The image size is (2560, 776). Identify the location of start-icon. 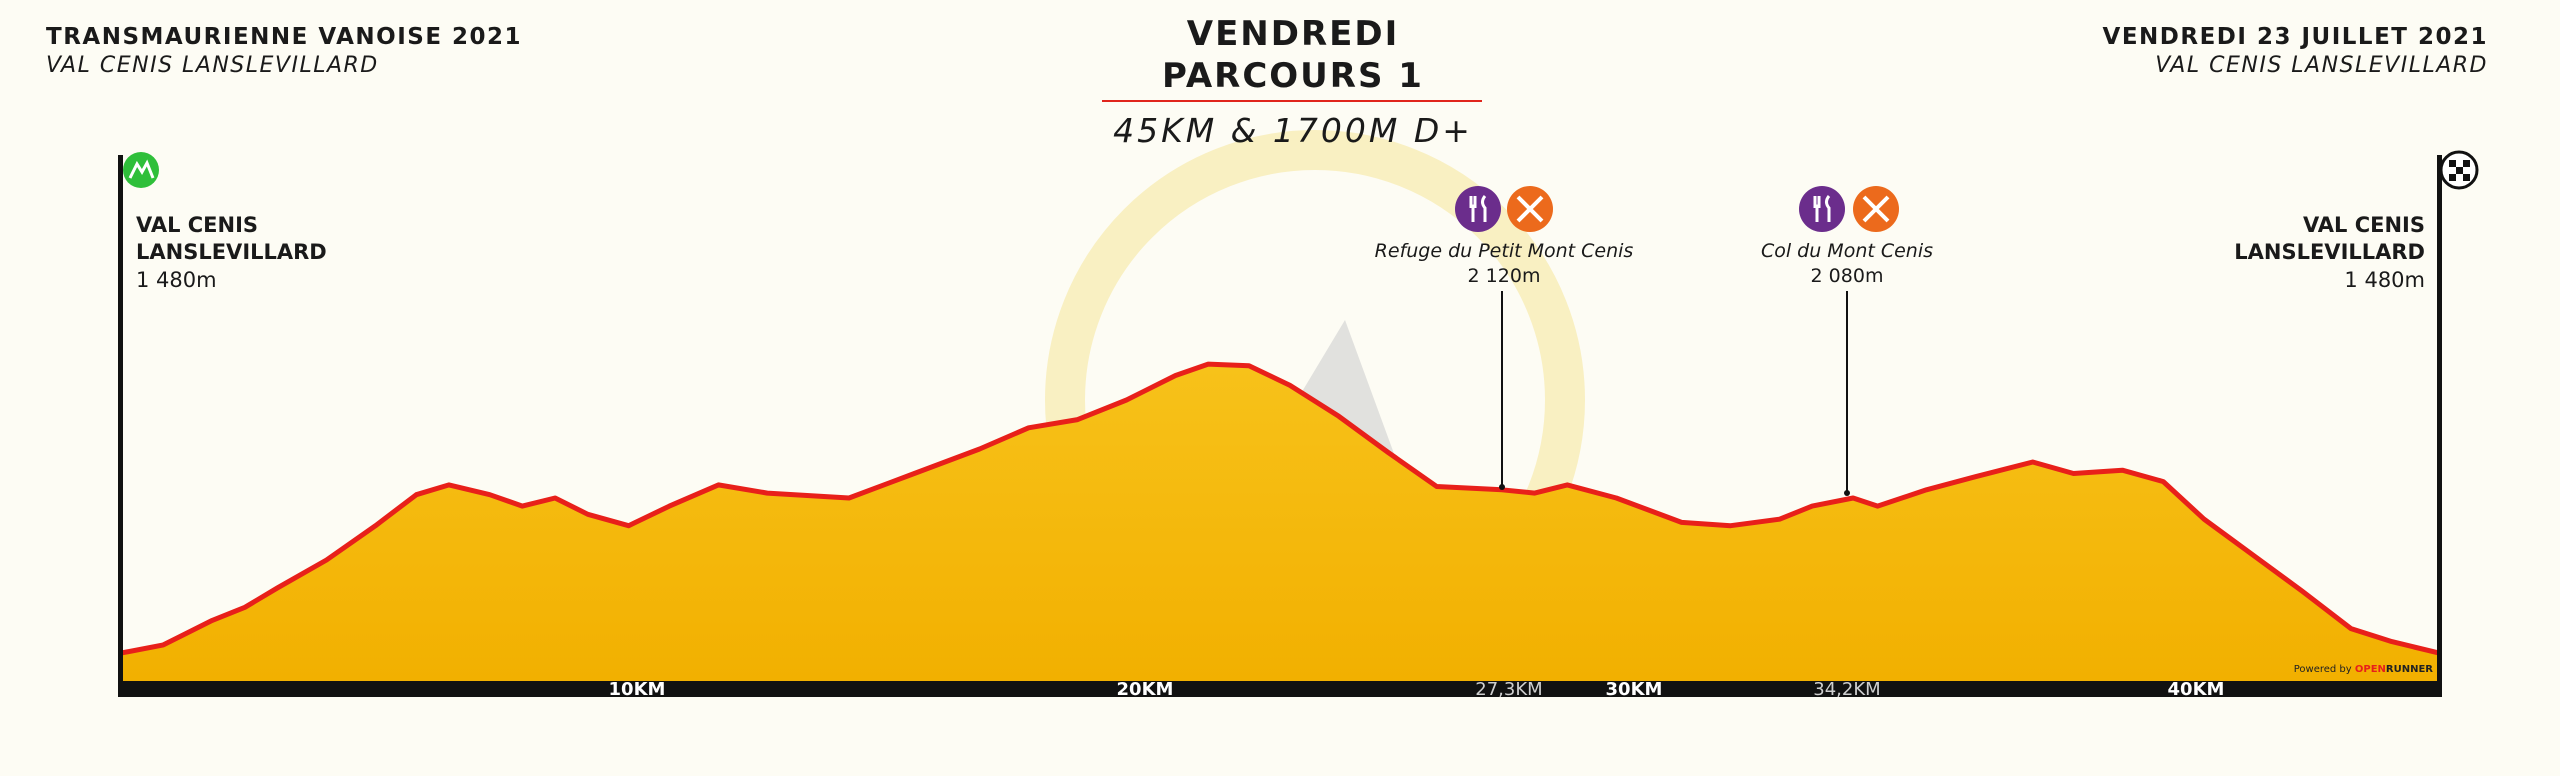
(141, 170).